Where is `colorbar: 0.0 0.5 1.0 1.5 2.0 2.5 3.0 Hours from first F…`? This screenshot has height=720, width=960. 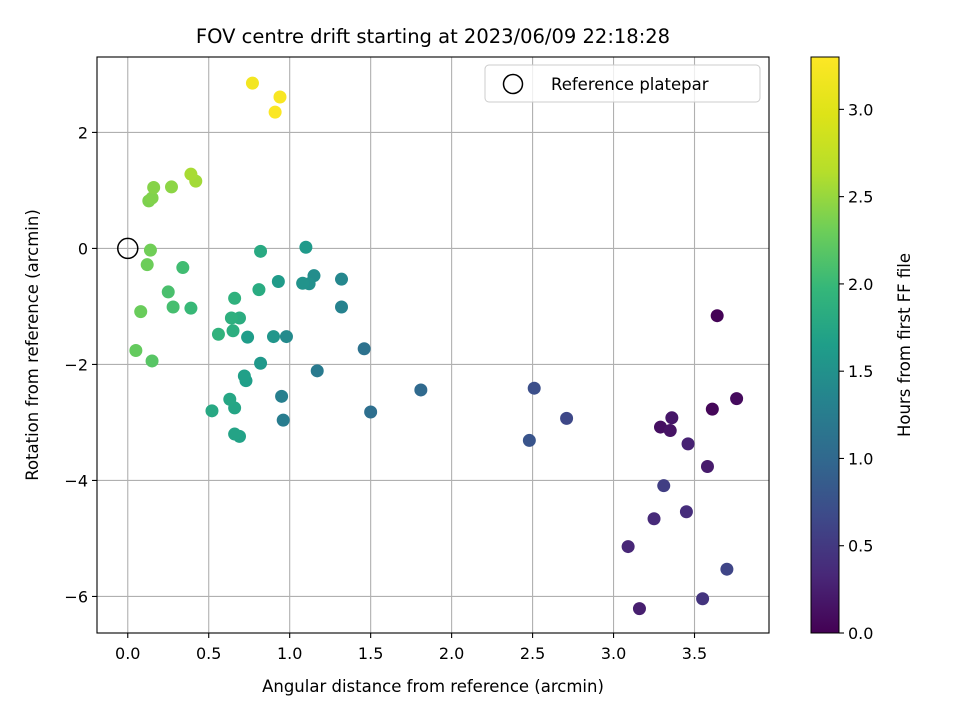 colorbar: 0.0 0.5 1.0 1.5 2.0 2.5 3.0 Hours from first F… is located at coordinates (862, 349).